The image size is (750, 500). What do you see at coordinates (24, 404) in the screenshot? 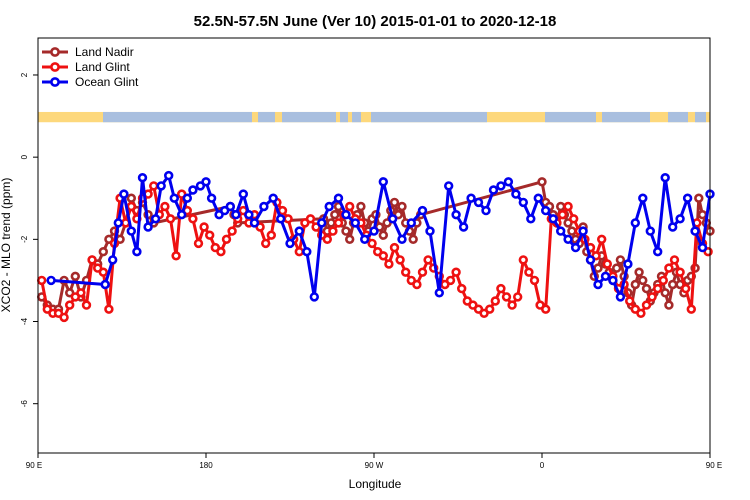
I see `y-tick-label: -6` at bounding box center [24, 404].